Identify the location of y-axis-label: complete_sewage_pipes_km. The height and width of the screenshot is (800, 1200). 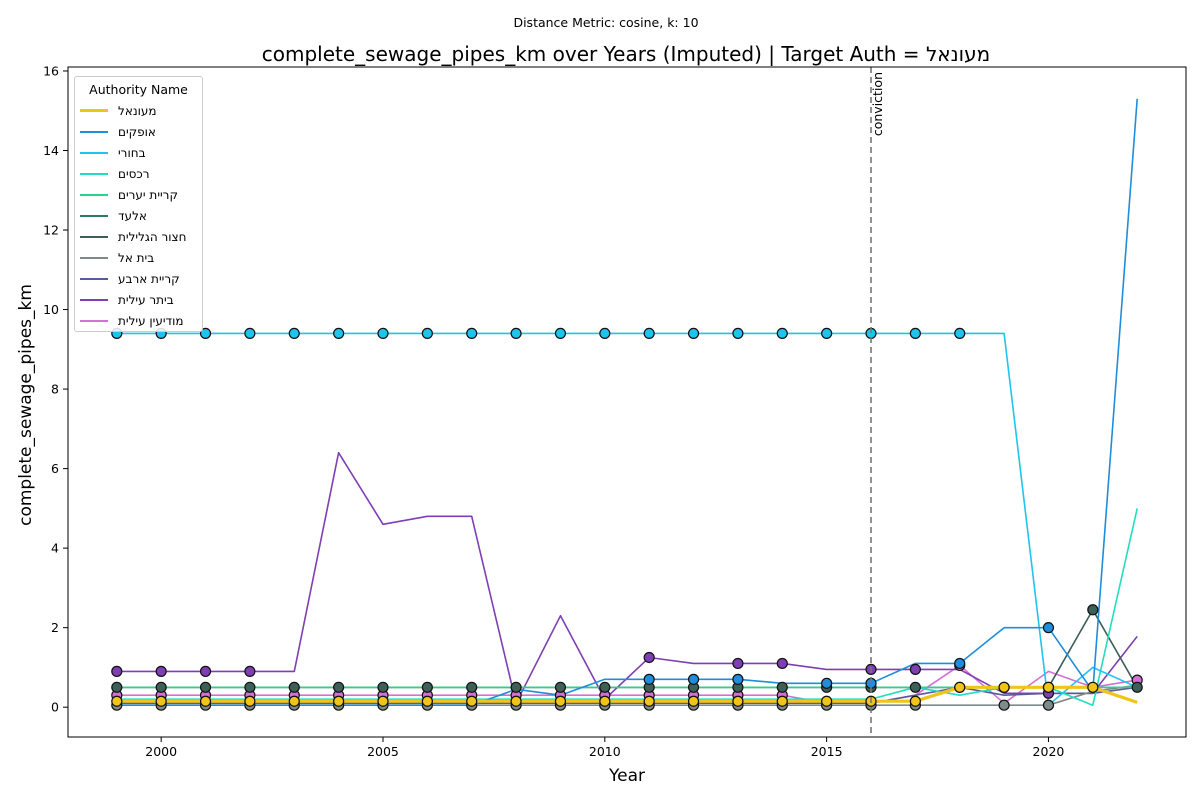
(26, 405).